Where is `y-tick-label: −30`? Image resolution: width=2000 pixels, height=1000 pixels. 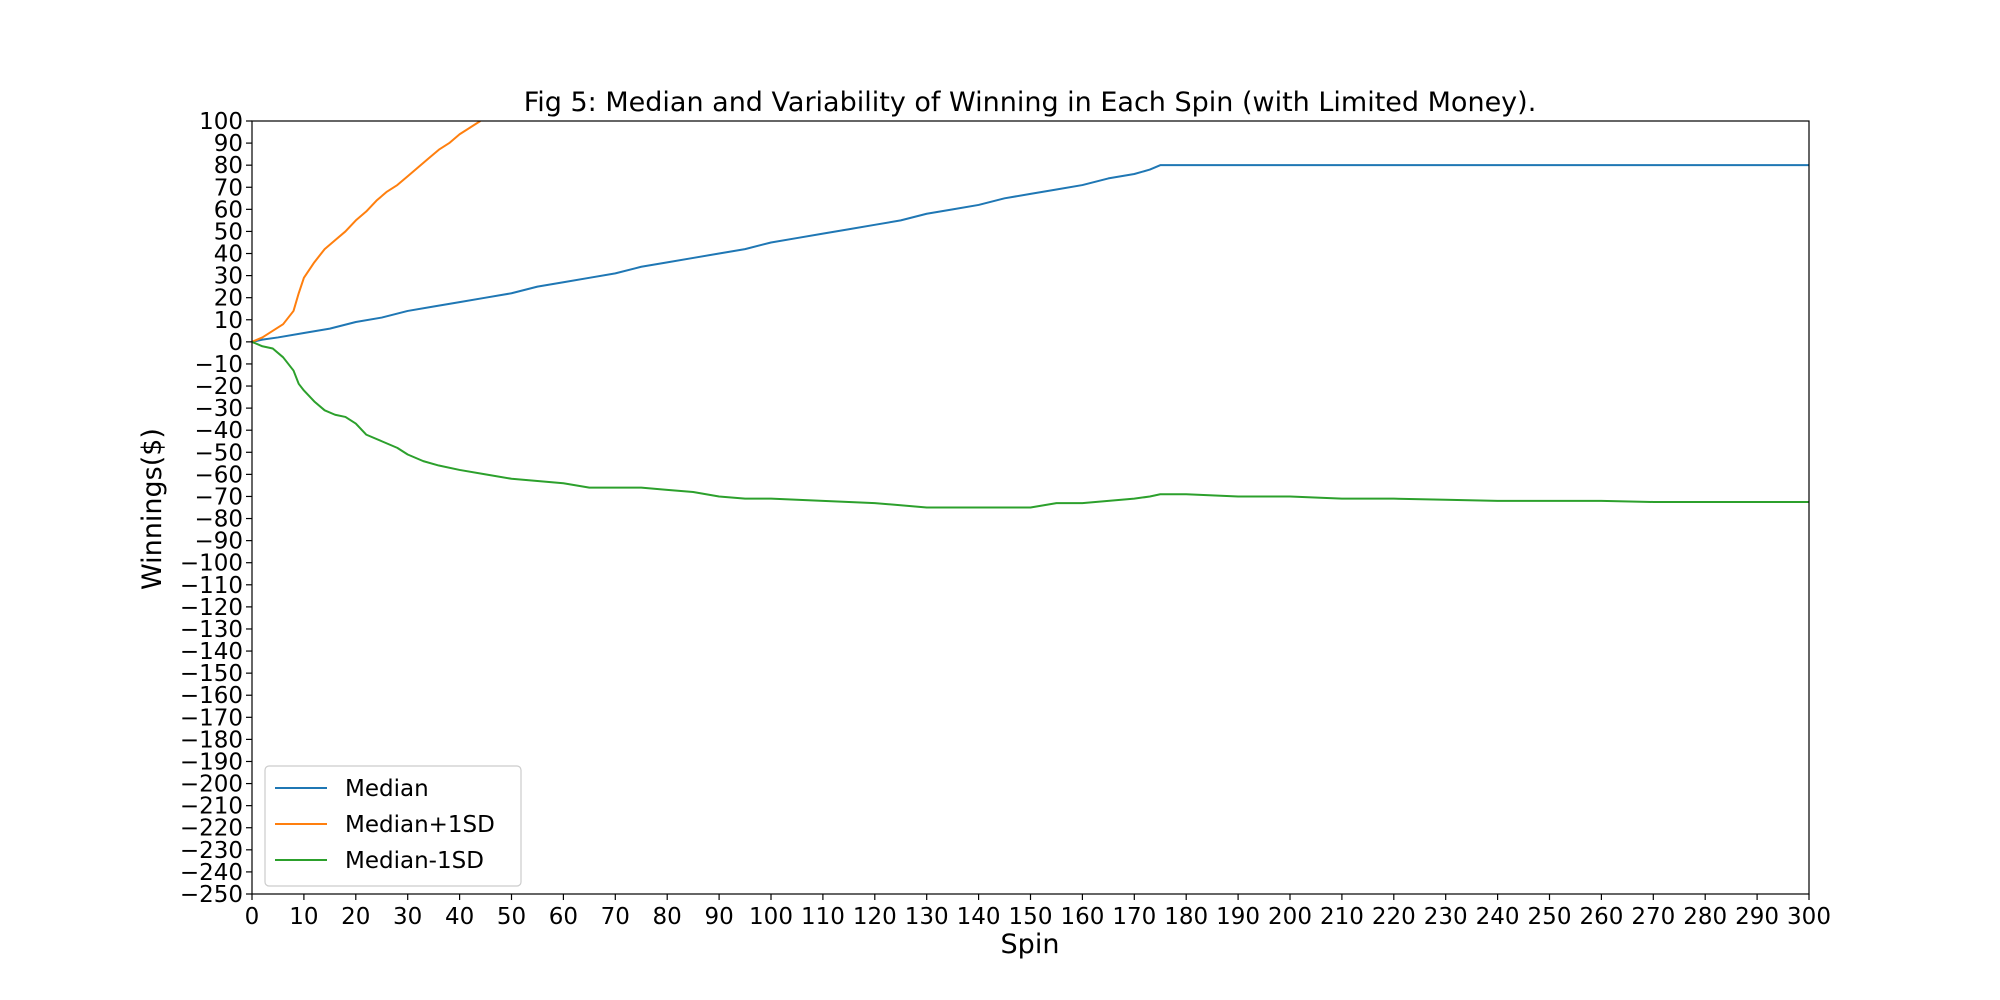 y-tick-label: −30 is located at coordinates (218, 409).